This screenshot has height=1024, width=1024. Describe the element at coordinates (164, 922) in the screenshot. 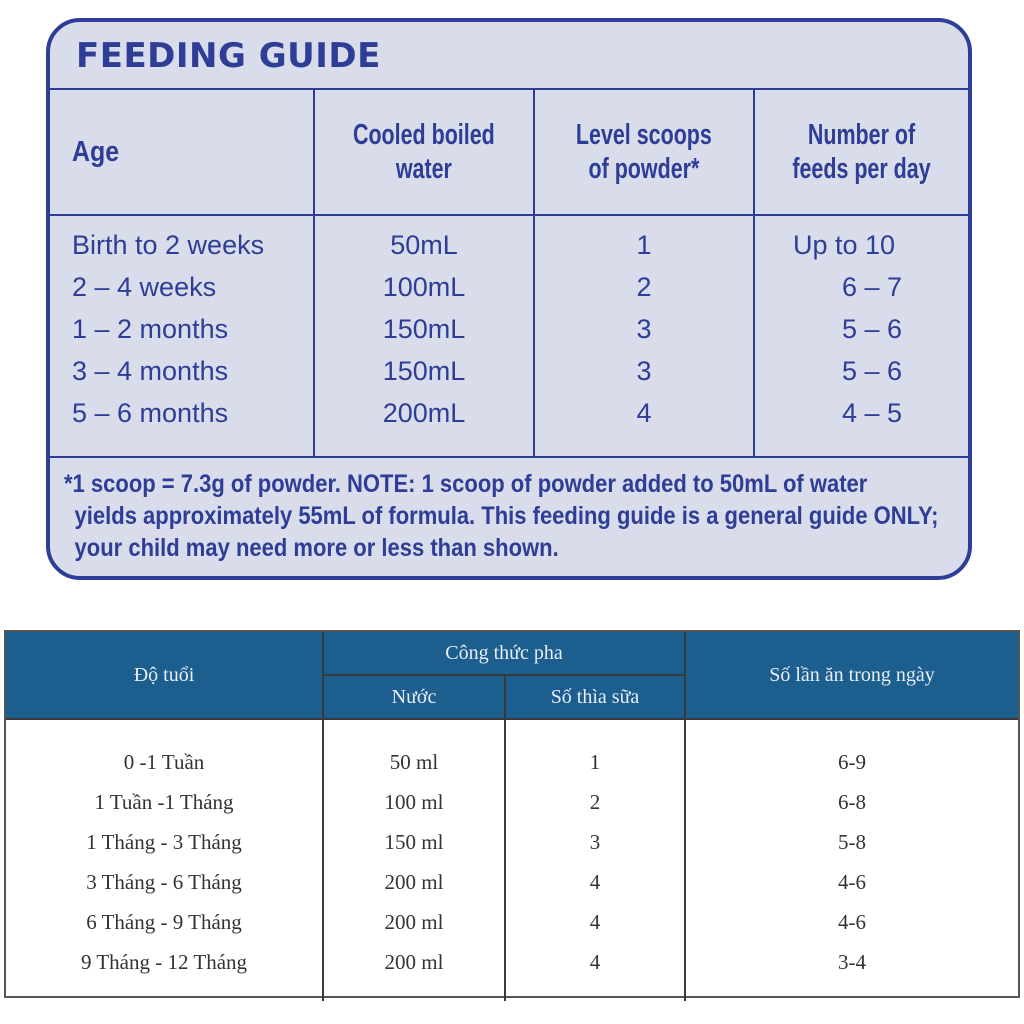

I see `vn-age-cell: 6 Tháng - 9 Tháng` at that location.